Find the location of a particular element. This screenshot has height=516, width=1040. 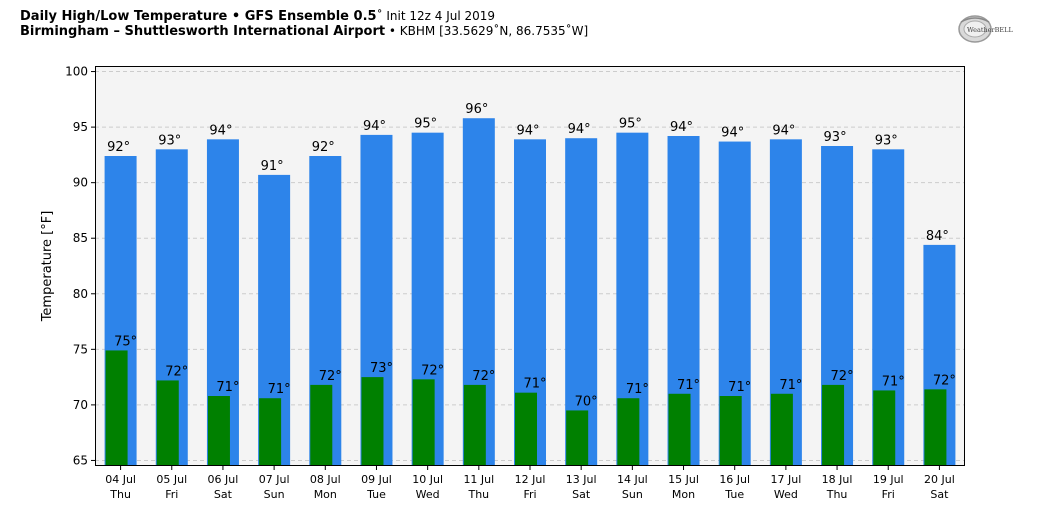

y-tick-label: 95 is located at coordinates (80, 127).